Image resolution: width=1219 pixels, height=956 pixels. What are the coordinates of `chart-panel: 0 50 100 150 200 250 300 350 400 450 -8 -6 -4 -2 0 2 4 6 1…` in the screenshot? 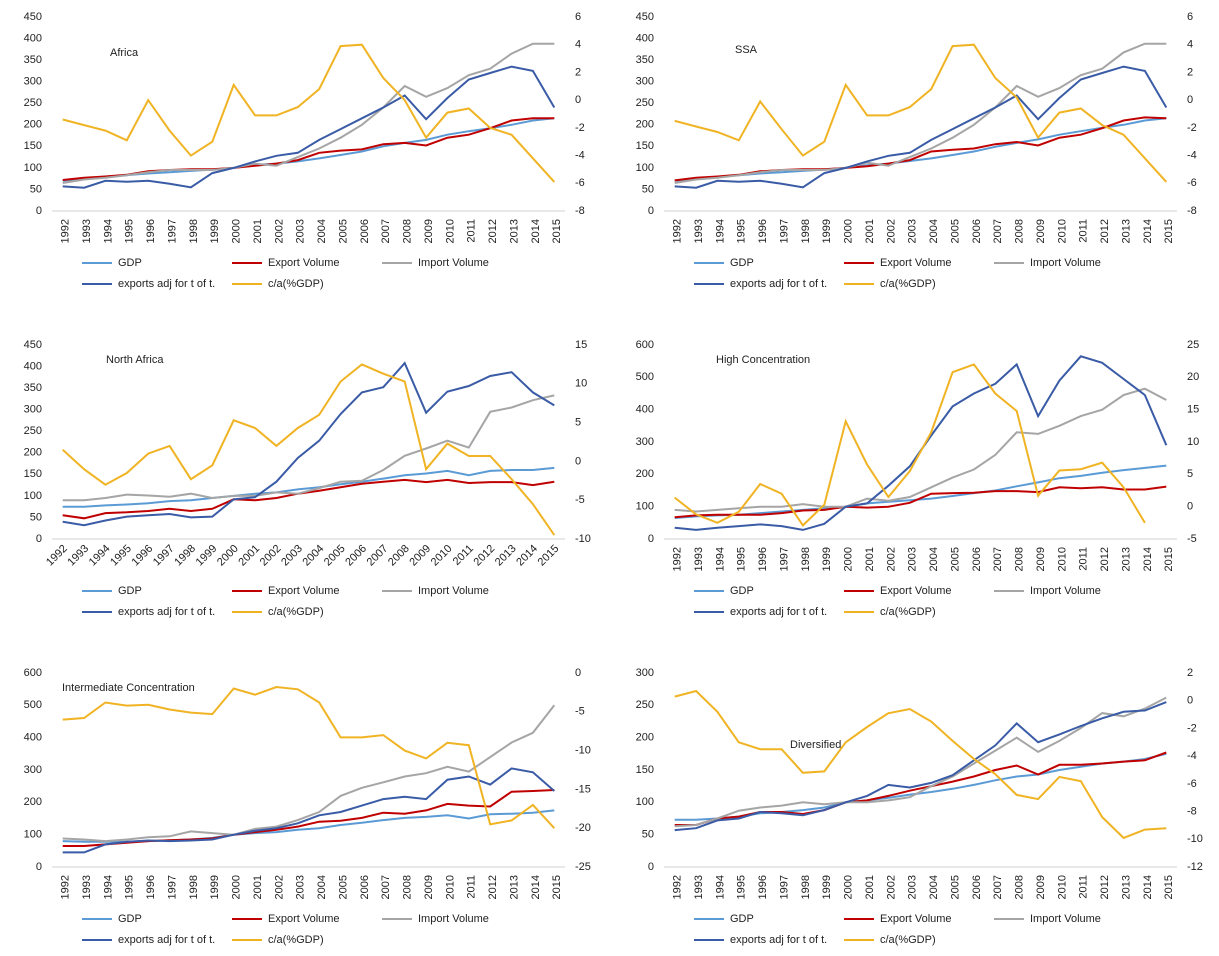 It's located at (916, 150).